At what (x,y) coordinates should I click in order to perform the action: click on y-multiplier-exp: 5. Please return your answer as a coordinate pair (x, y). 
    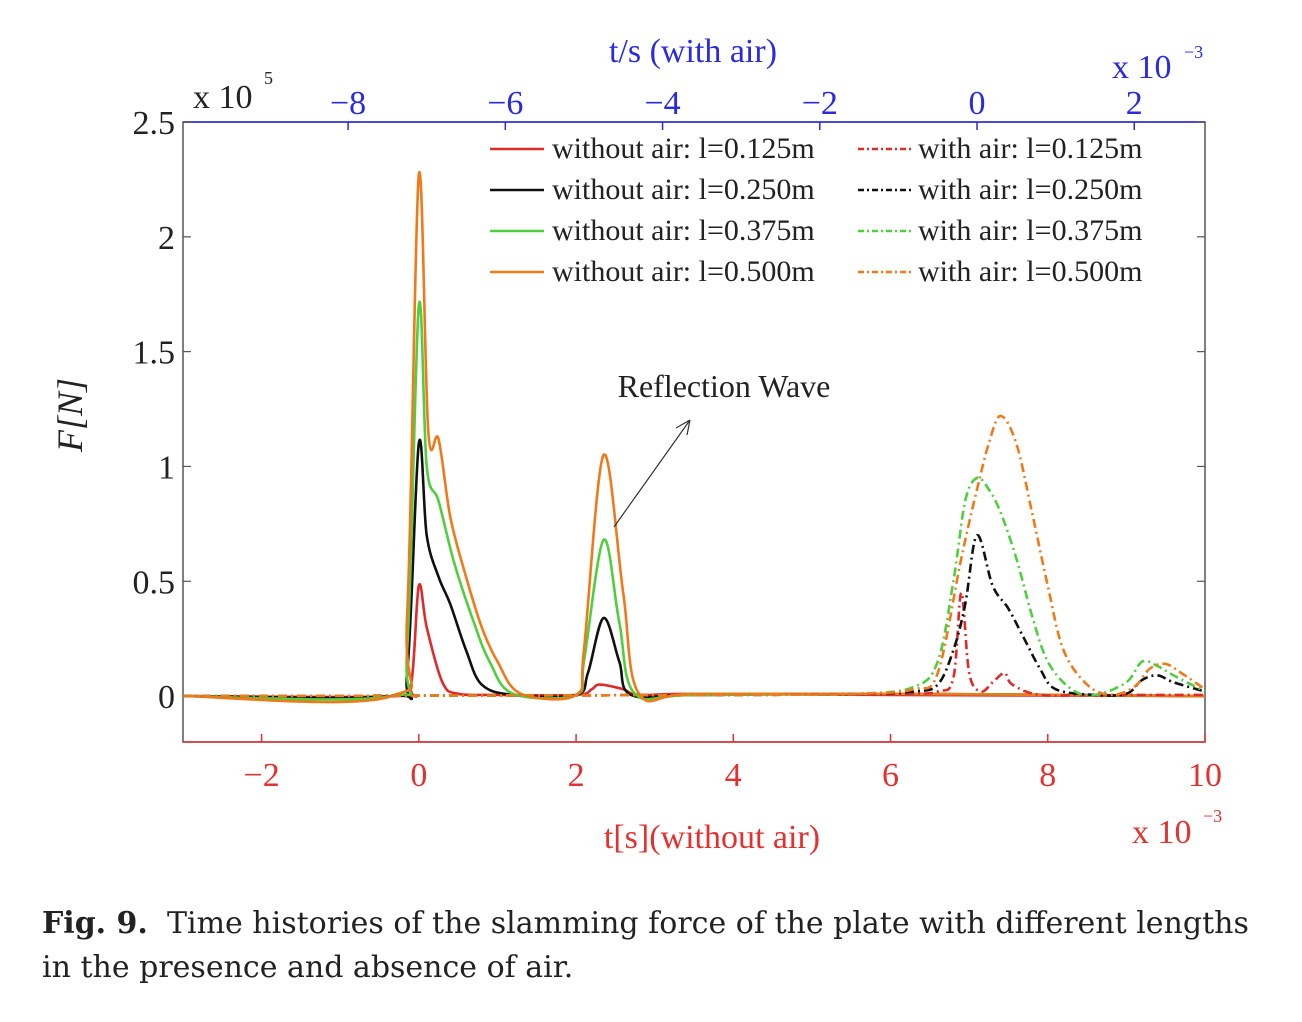
    Looking at the image, I should click on (268, 78).